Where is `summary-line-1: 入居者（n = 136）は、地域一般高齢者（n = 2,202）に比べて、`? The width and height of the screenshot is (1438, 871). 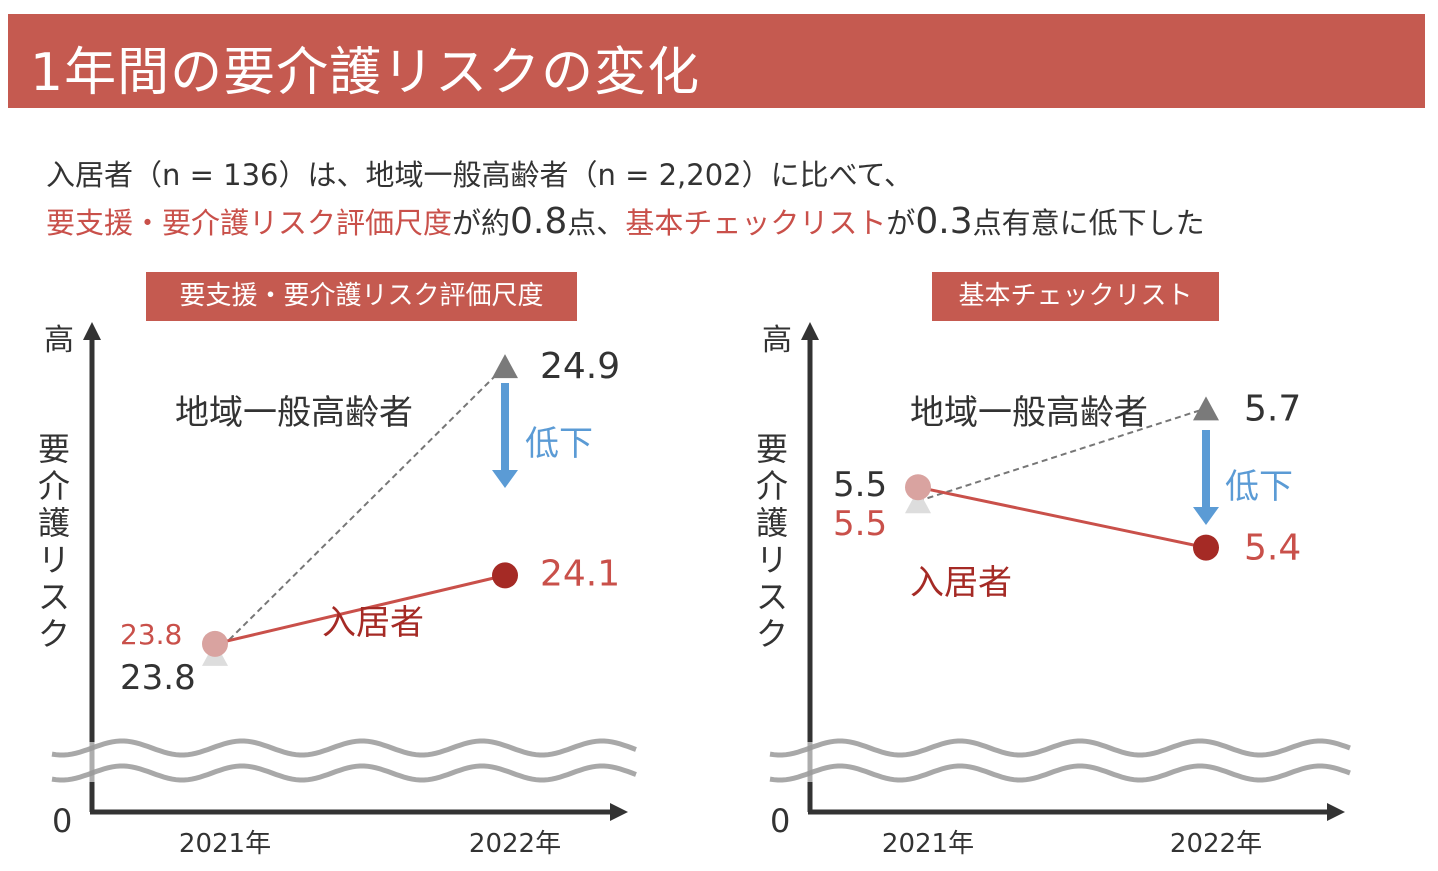 summary-line-1: 入居者（n = 136）は、地域一般高齢者（n = 2,202）に比べて、 is located at coordinates (479, 175).